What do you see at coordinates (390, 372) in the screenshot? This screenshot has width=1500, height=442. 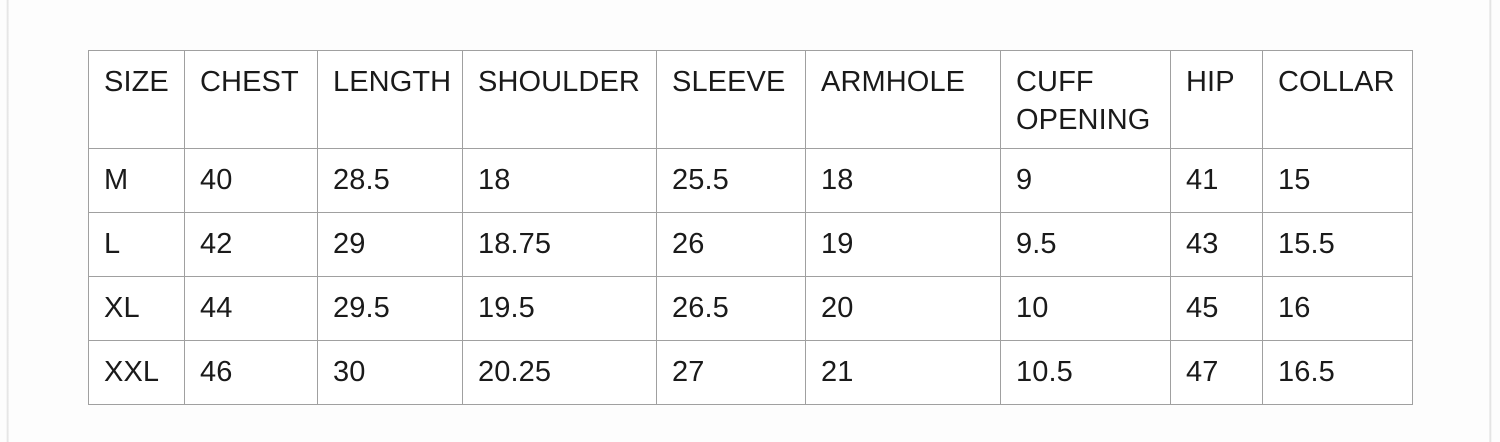 I see `cell-length: 30` at bounding box center [390, 372].